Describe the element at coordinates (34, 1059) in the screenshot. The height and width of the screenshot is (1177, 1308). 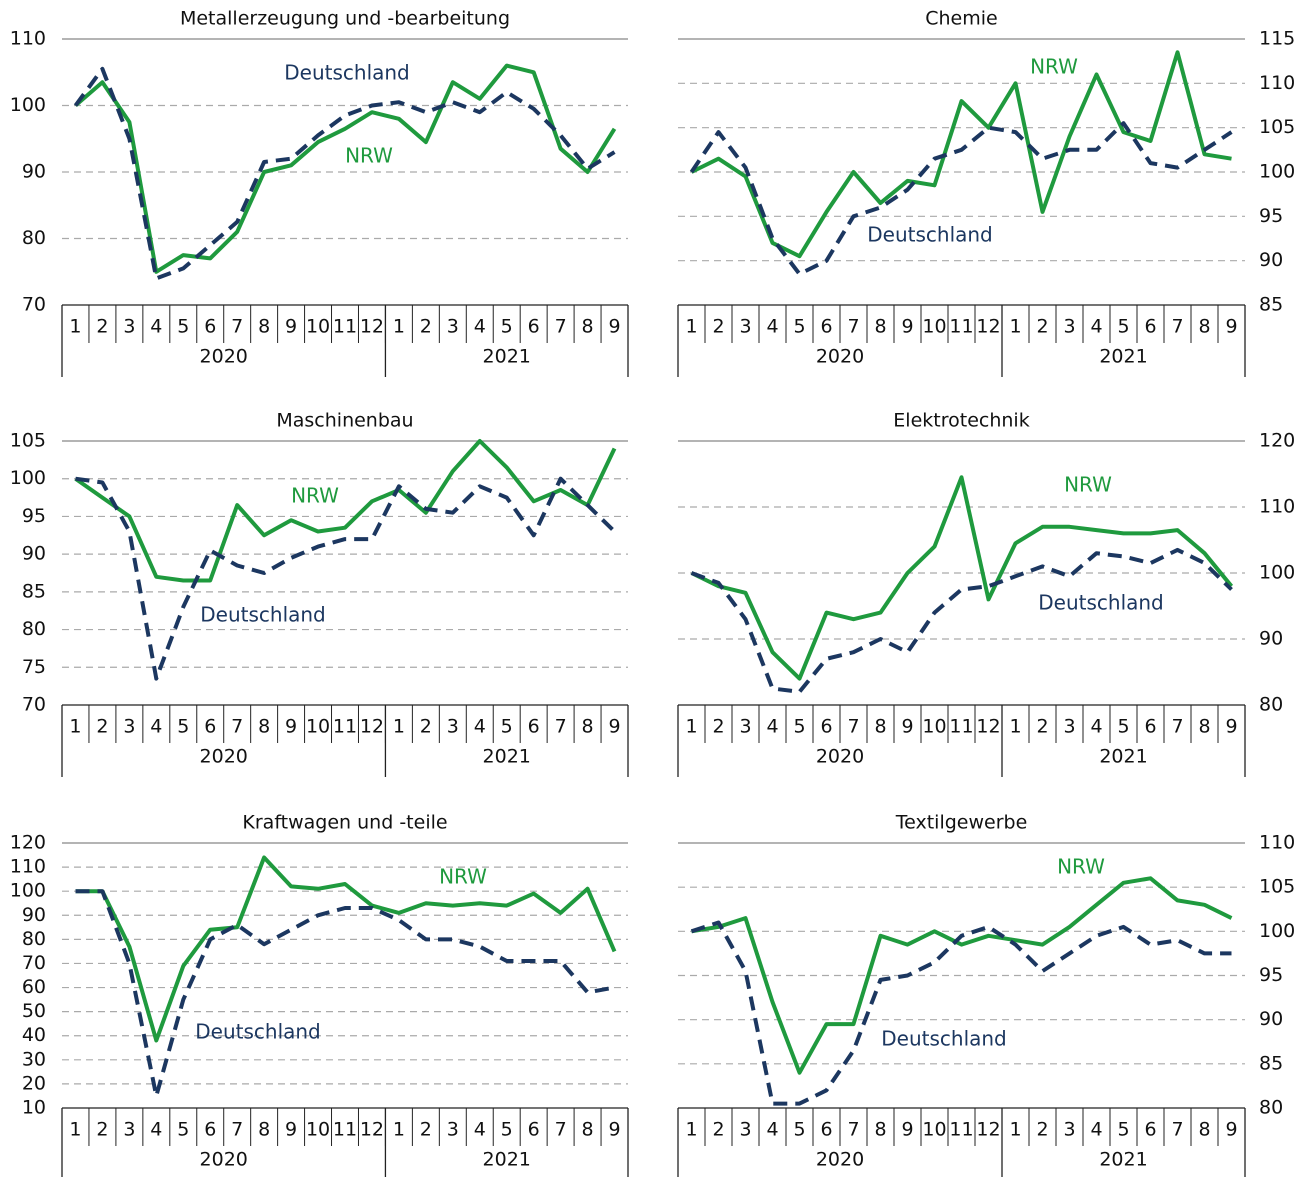
I see `y-tick-label: 30` at that location.